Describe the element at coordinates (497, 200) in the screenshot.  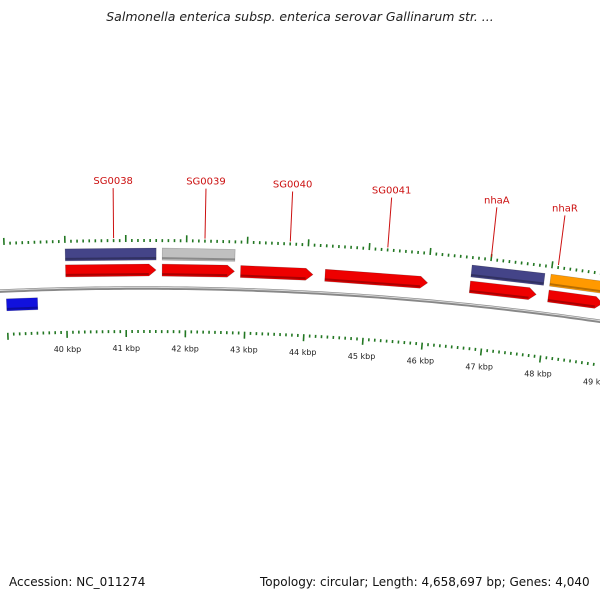
I see `gene-label-nhaA: nhaA` at that location.